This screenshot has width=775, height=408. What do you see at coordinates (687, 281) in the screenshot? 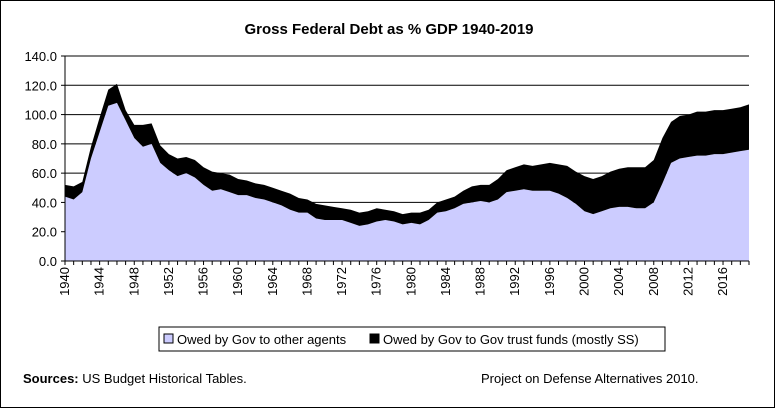
I see `x-tick-label: 2012` at bounding box center [687, 281].